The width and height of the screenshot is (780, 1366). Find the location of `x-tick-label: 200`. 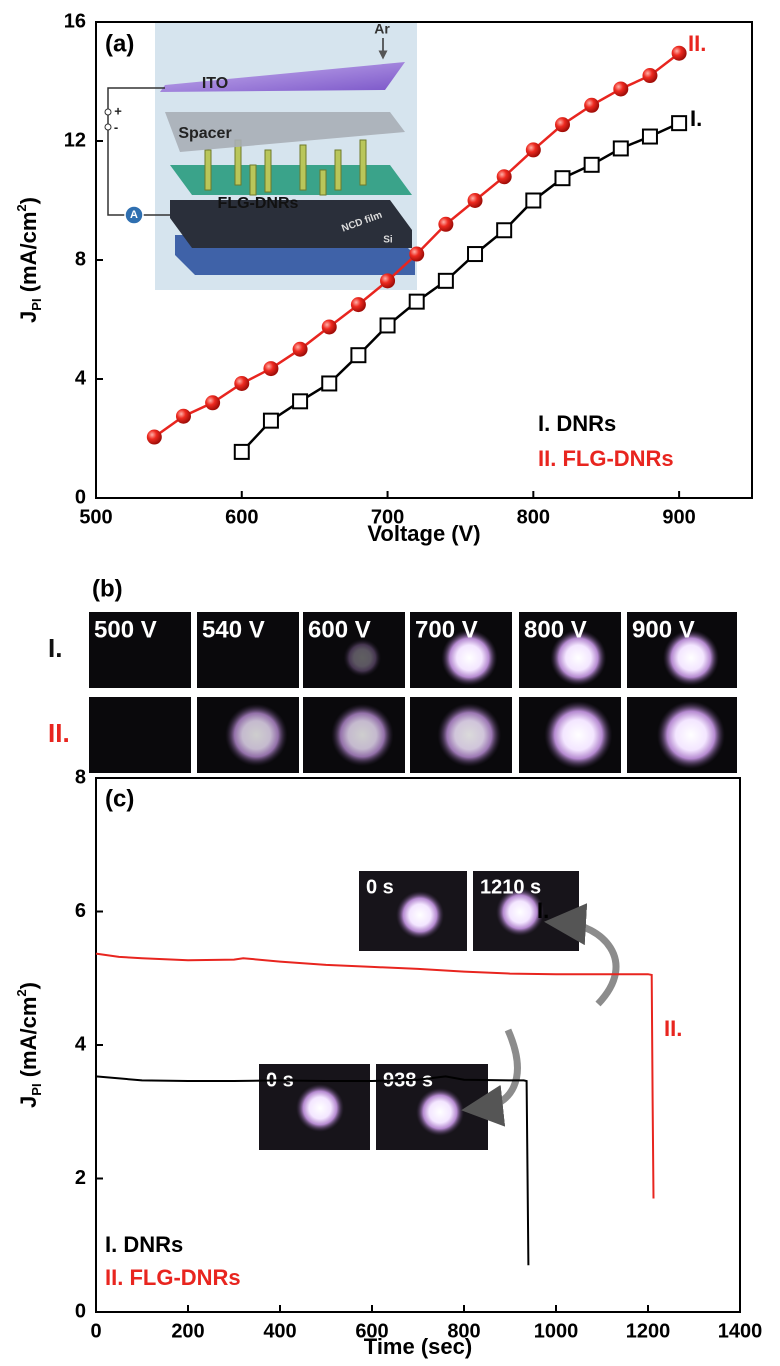

x-tick-label: 200 is located at coordinates (187, 1331).